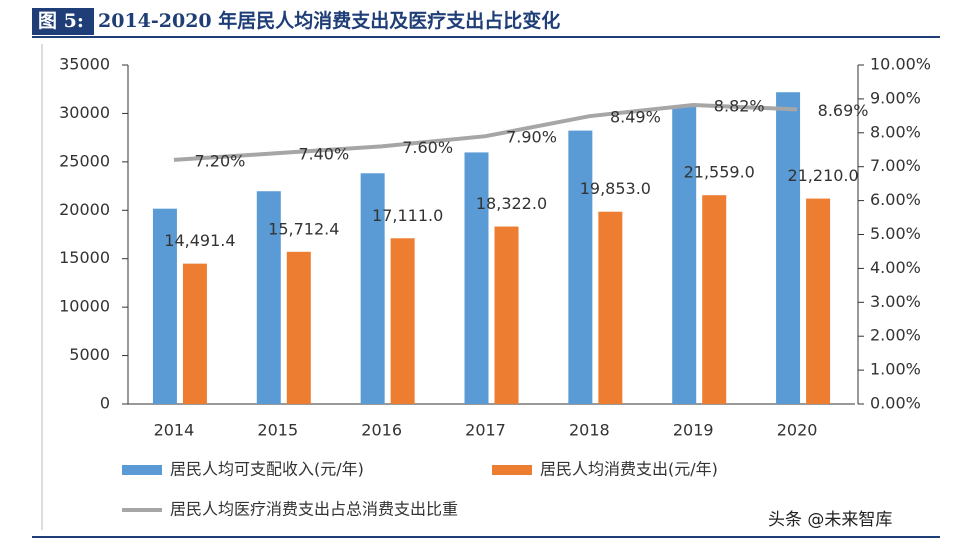 Image resolution: width=962 pixels, height=549 pixels. What do you see at coordinates (314, 509) in the screenshot?
I see `legend-label: 居民人均医疗消费支出占总消费支出比重` at bounding box center [314, 509].